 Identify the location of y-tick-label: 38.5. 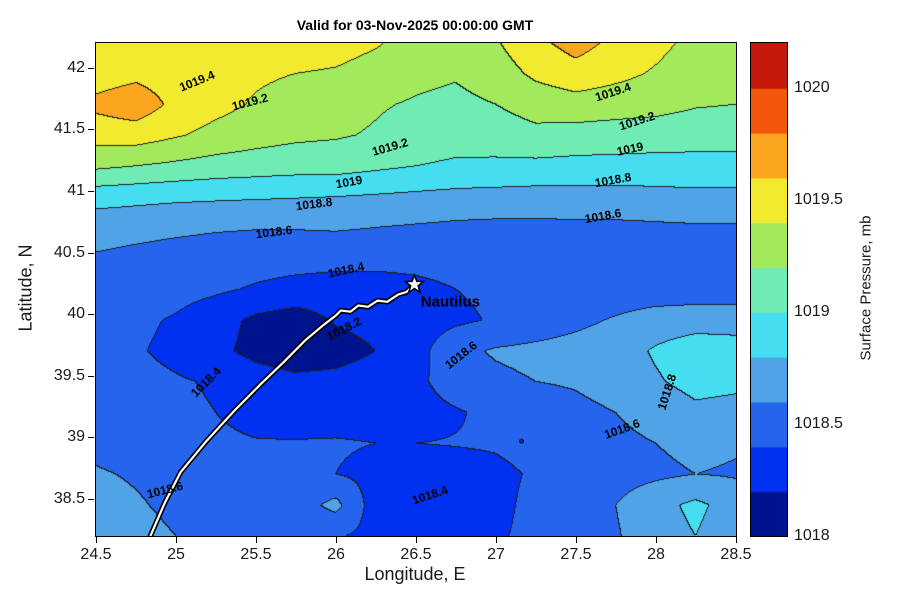
(69, 499).